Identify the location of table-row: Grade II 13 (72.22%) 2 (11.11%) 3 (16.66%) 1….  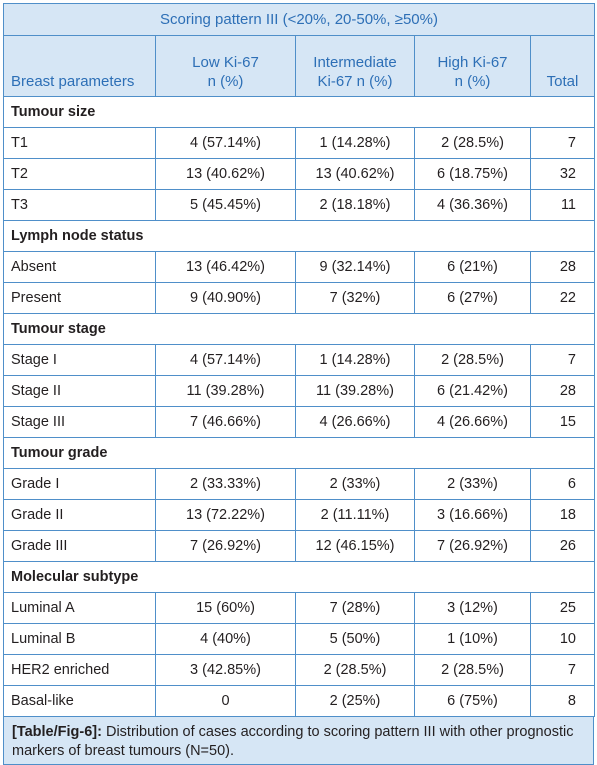
(299, 515).